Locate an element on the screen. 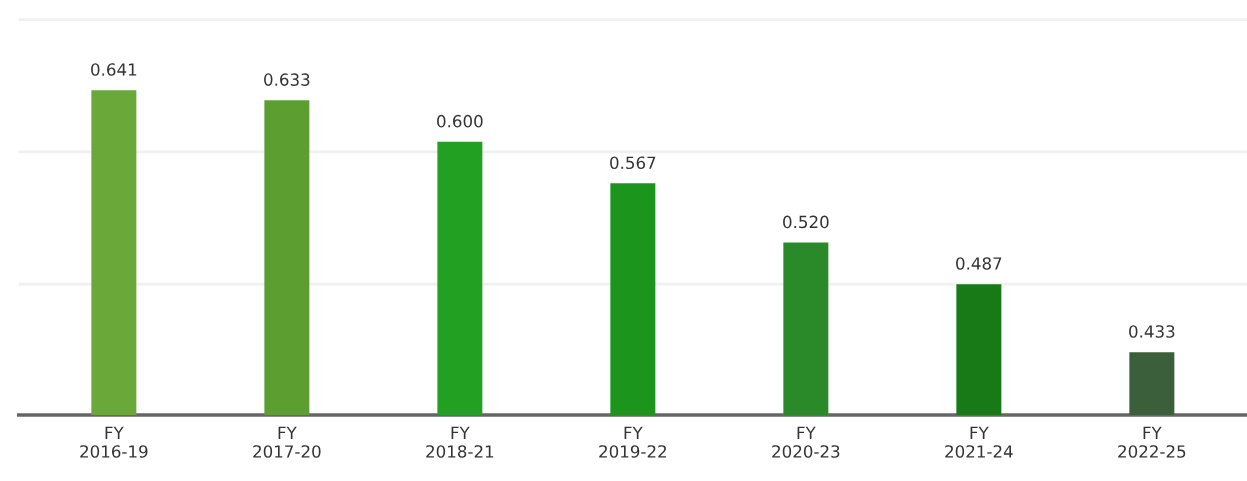 The height and width of the screenshot is (481, 1247). x-tick-label: FY 2019-22 is located at coordinates (632, 442).